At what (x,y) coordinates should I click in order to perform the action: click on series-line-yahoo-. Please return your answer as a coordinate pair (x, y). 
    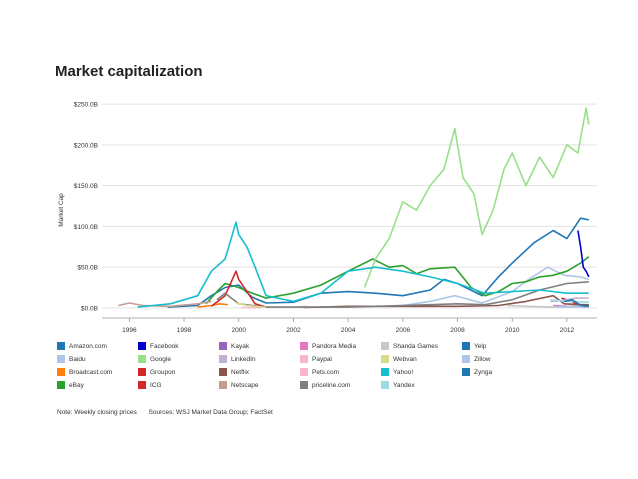
    Looking at the image, I should click on (363, 264).